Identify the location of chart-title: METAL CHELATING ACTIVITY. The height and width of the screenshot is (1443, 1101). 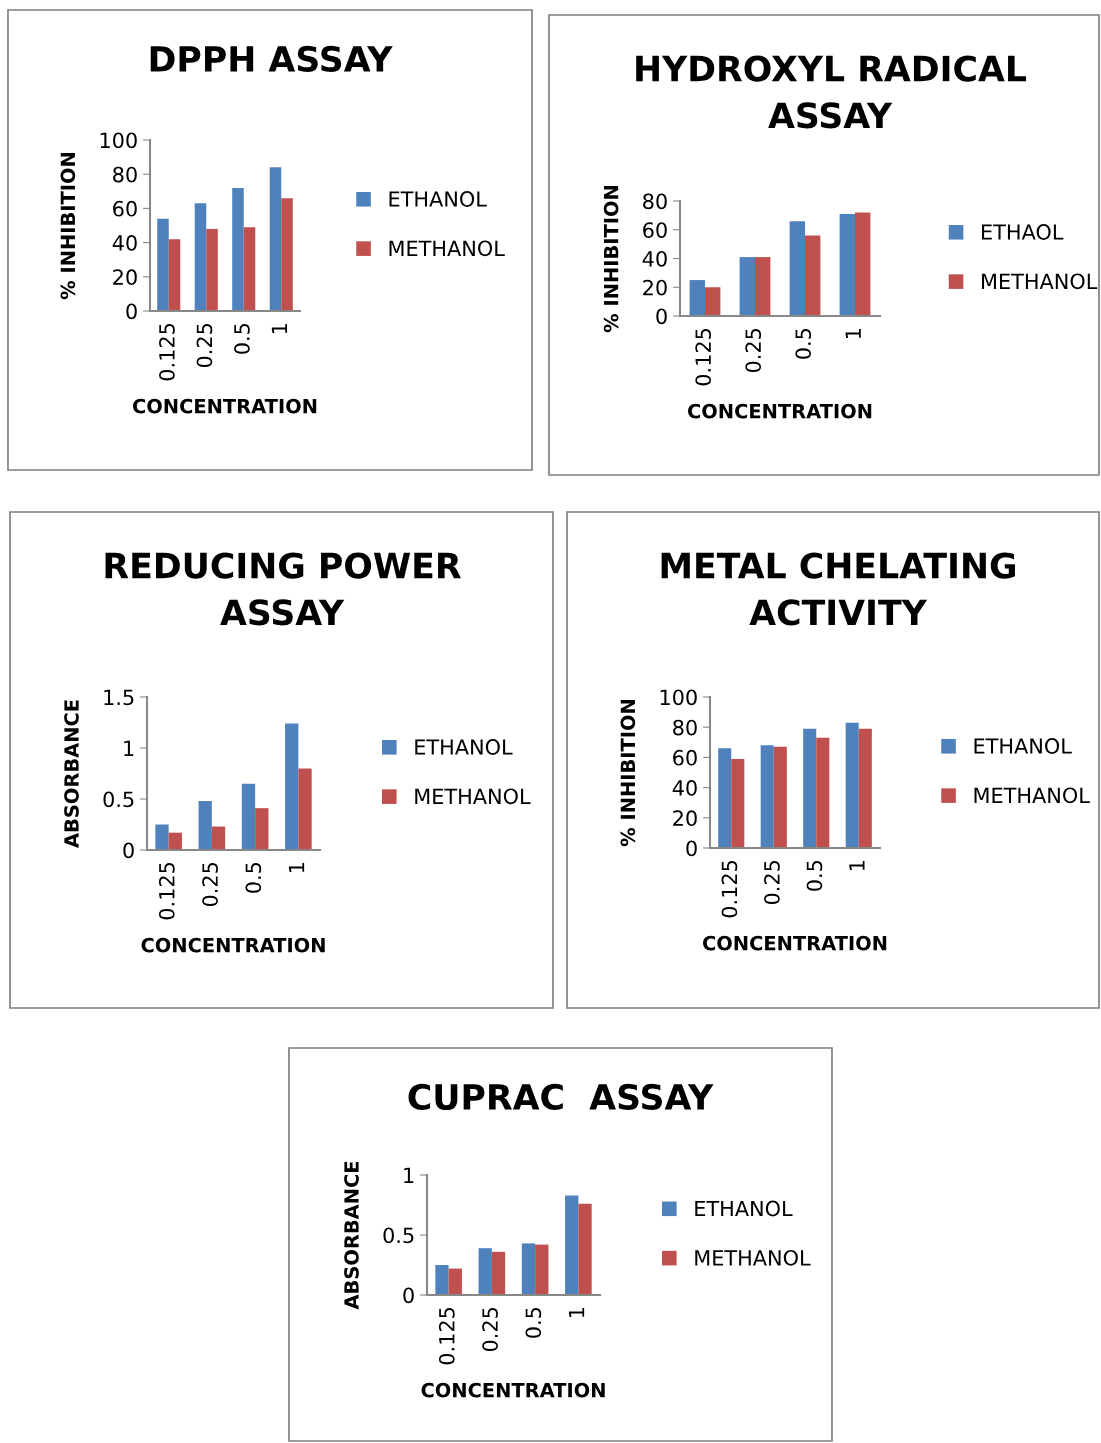
(838, 589).